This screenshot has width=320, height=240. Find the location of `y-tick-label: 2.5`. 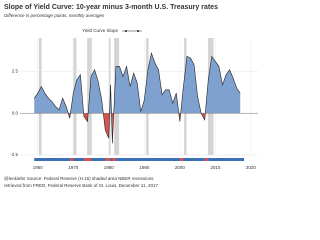

y-tick-label: 2.5 is located at coordinates (15, 71).